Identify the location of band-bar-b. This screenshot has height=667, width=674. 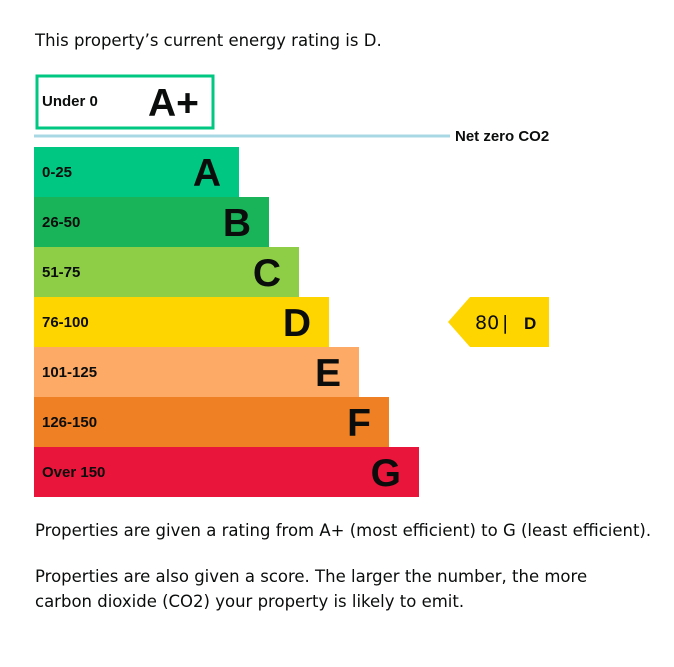
(151, 222).